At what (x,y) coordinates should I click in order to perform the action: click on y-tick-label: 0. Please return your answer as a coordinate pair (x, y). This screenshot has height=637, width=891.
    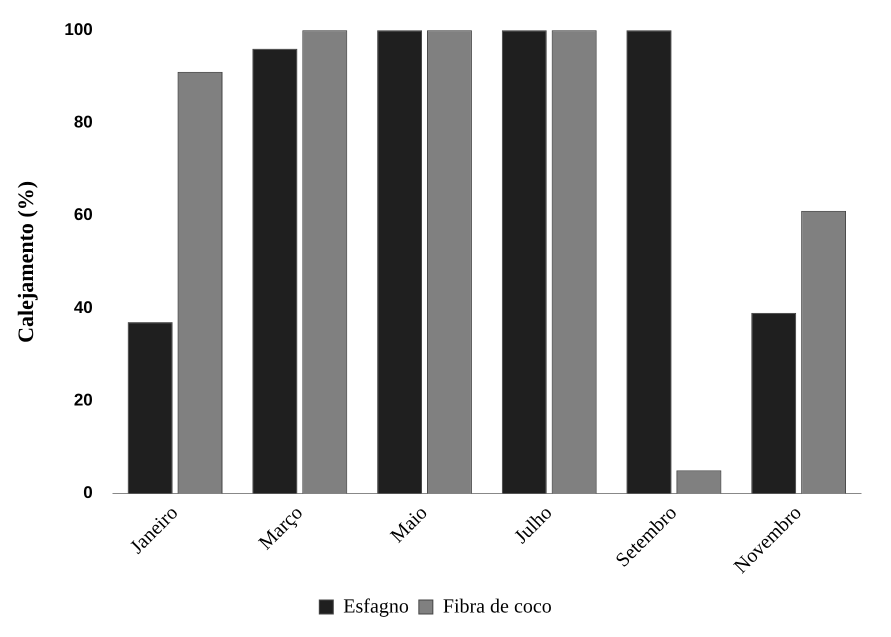
    Looking at the image, I should click on (88, 492).